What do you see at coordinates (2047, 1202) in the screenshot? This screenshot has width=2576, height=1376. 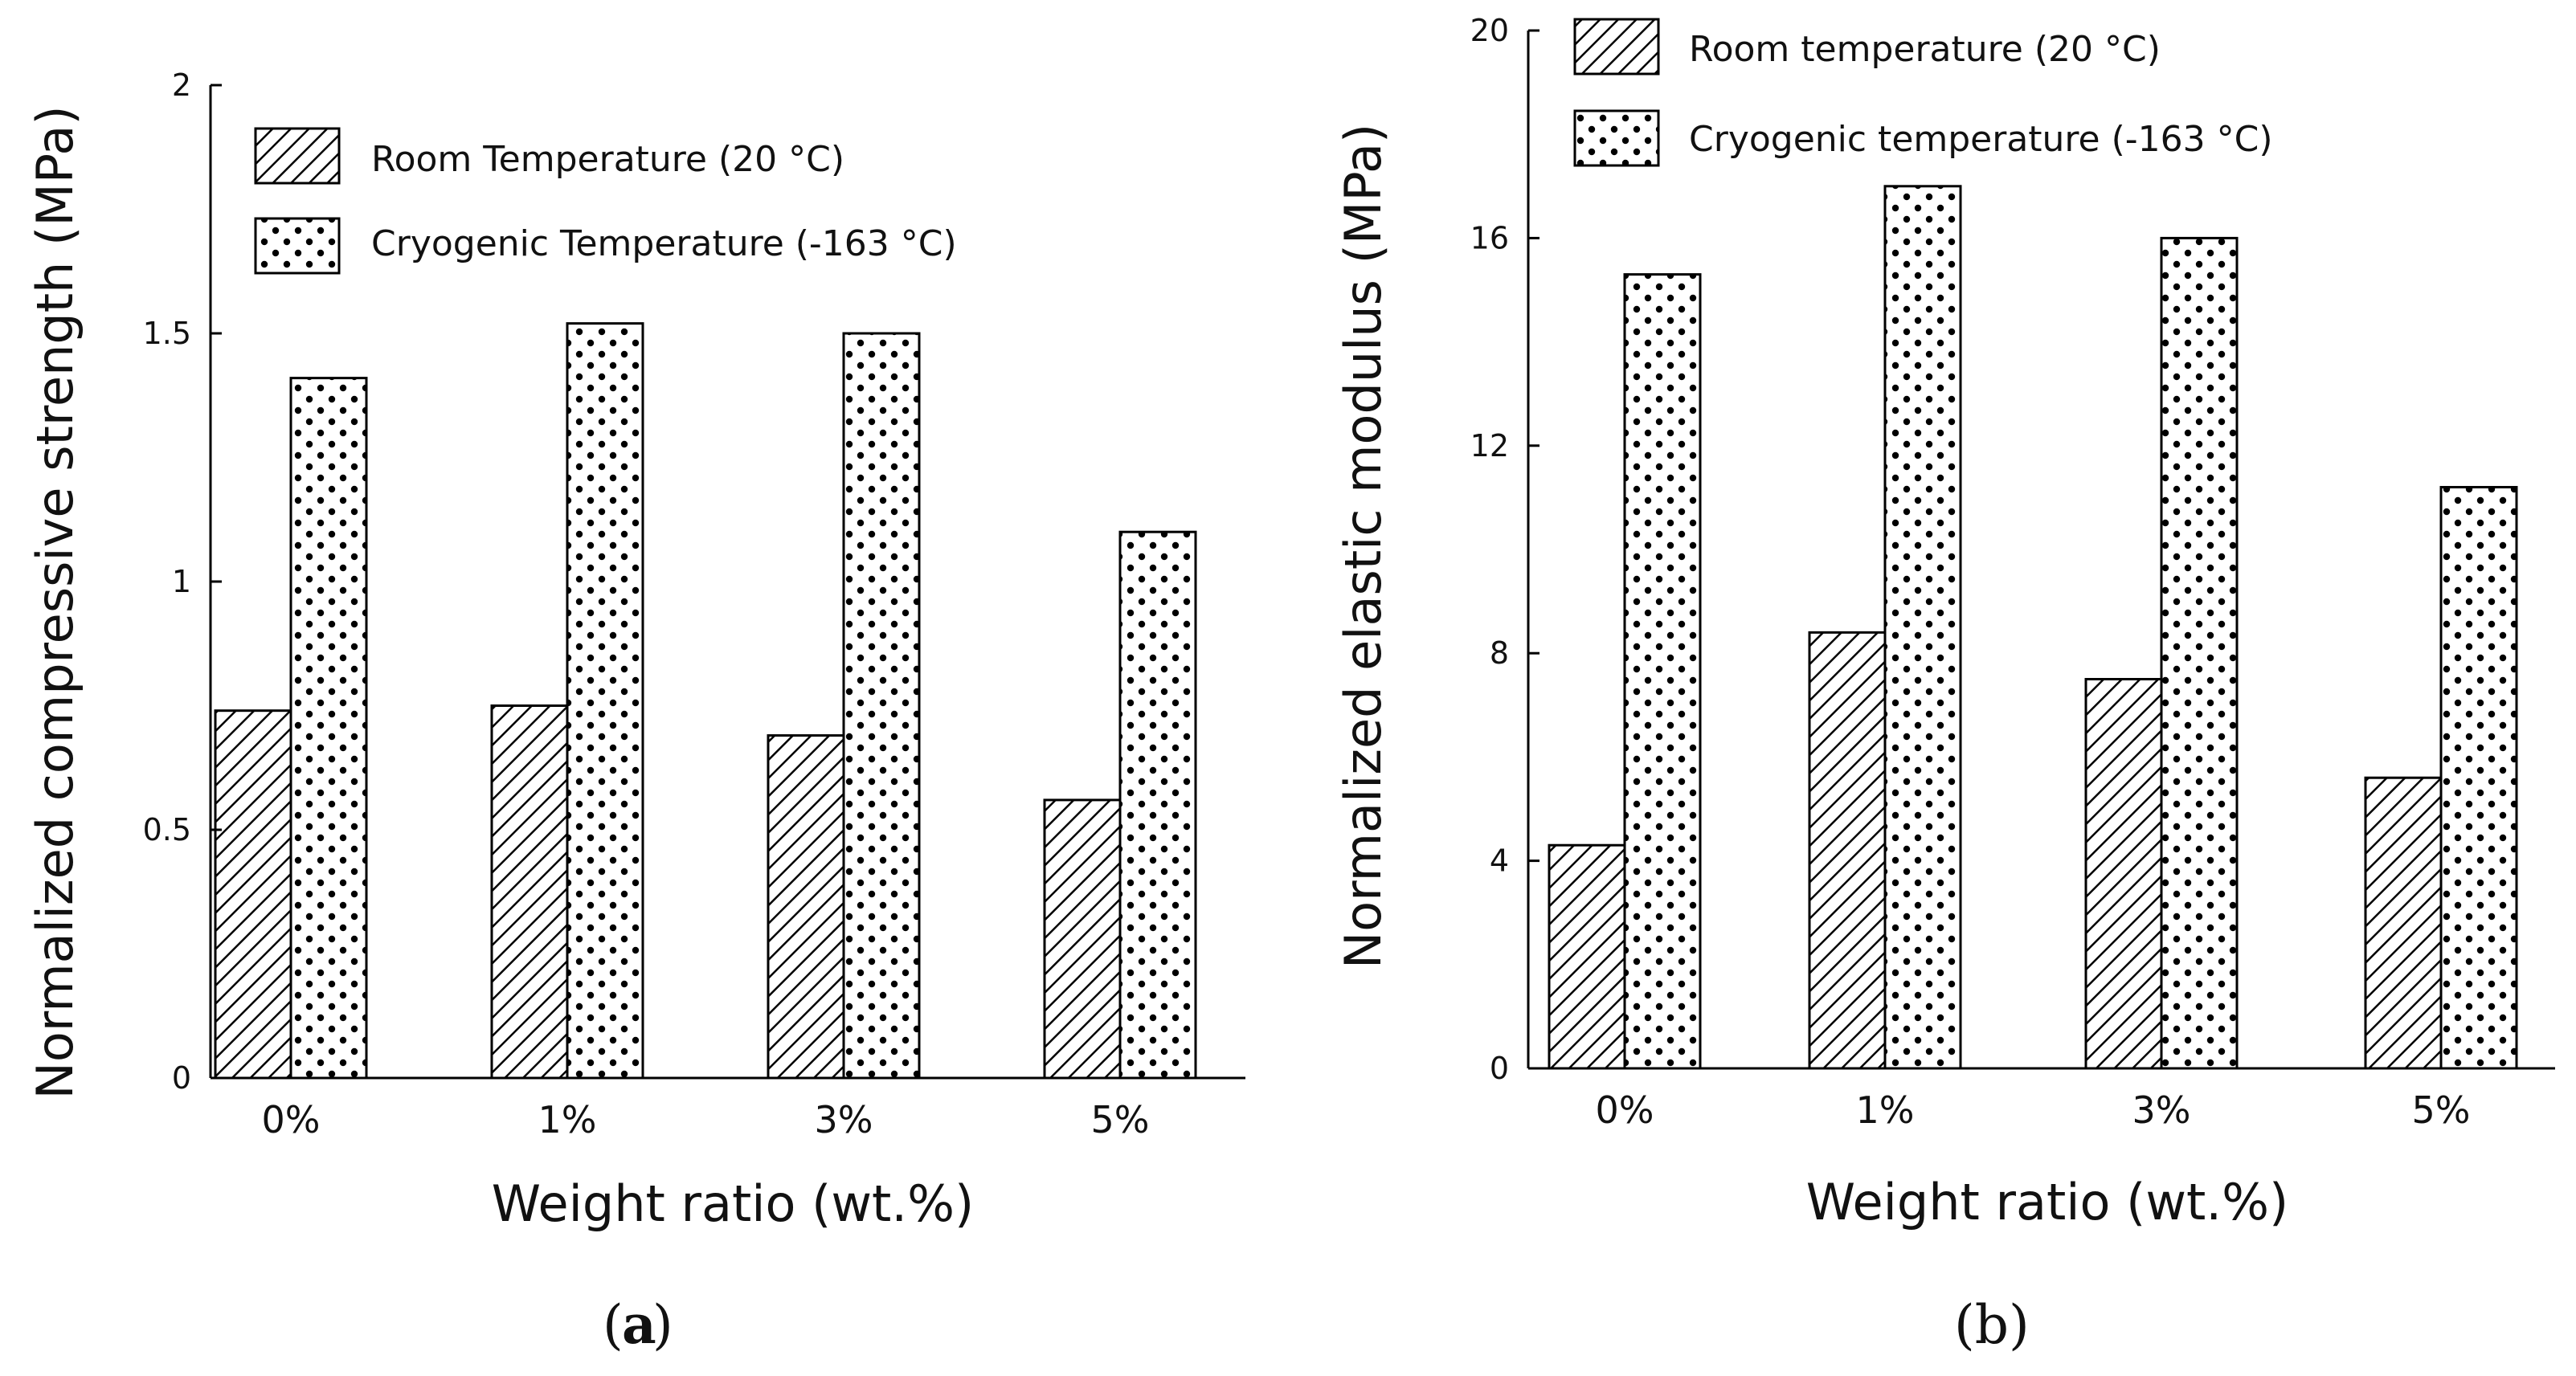 I see `panel-b-x-axis-title: Weight ratio (wt.%)` at bounding box center [2047, 1202].